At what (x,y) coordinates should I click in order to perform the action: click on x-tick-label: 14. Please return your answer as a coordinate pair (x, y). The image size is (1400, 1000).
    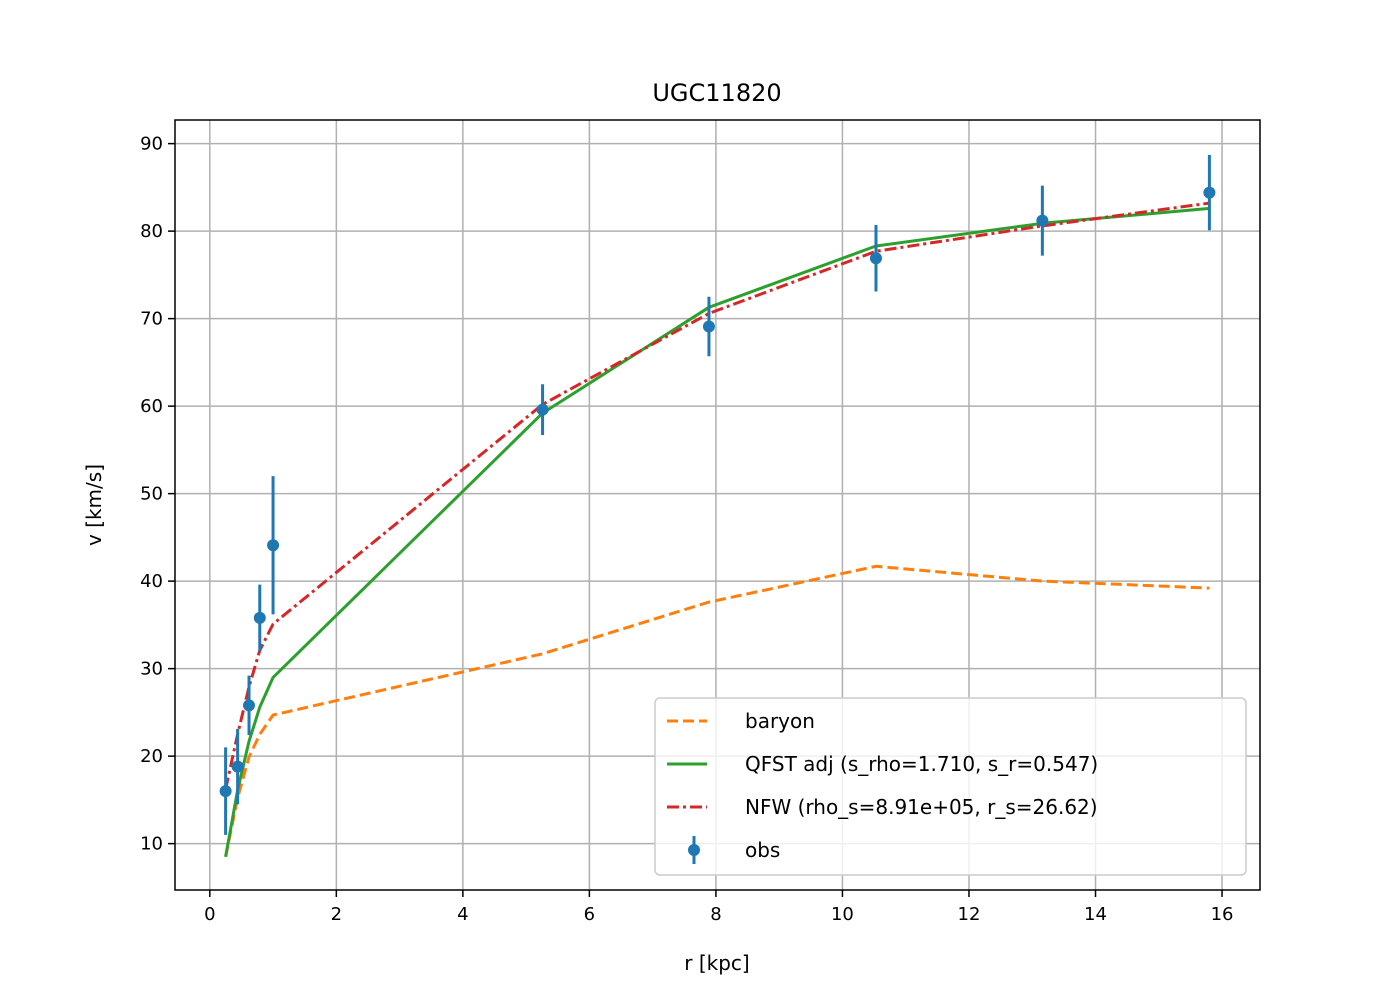
    Looking at the image, I should click on (1095, 914).